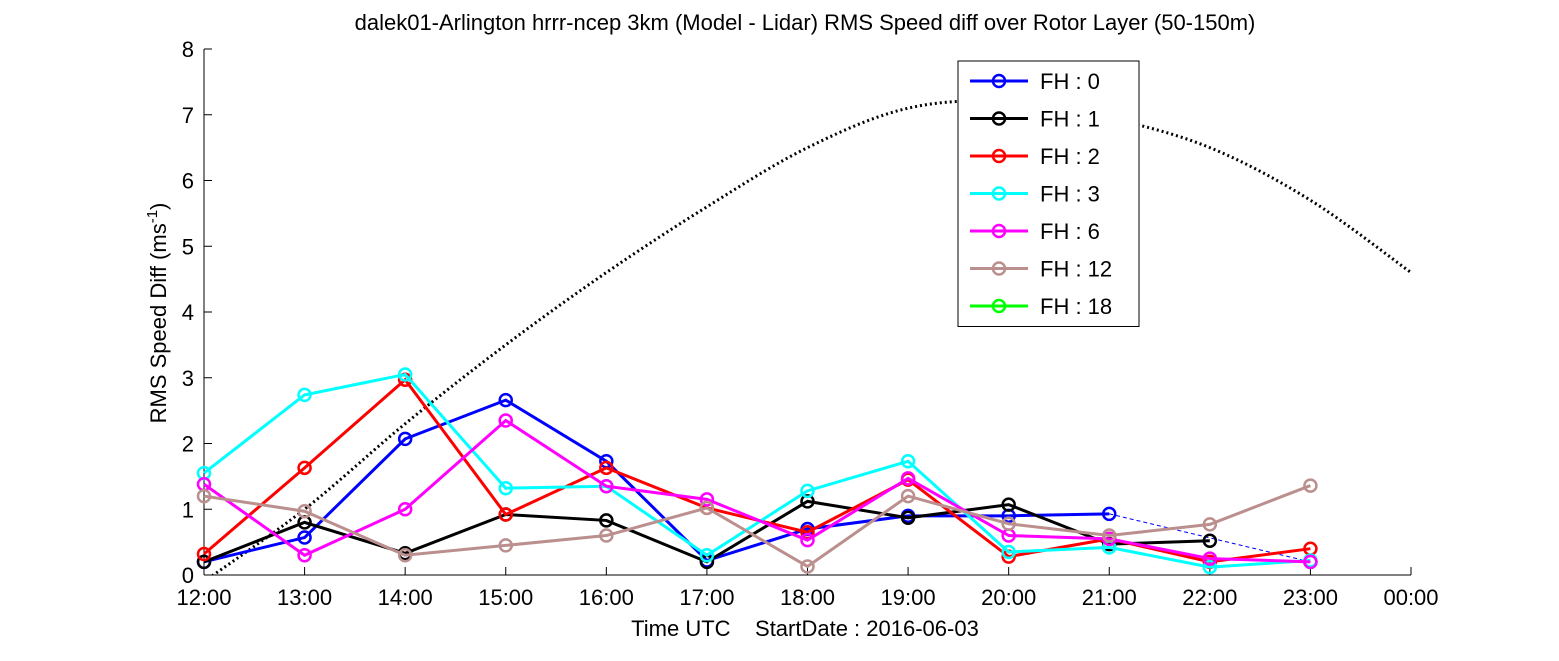 This screenshot has width=1559, height=661. Describe the element at coordinates (706, 597) in the screenshot. I see `x-tick-label: 17:00` at that location.